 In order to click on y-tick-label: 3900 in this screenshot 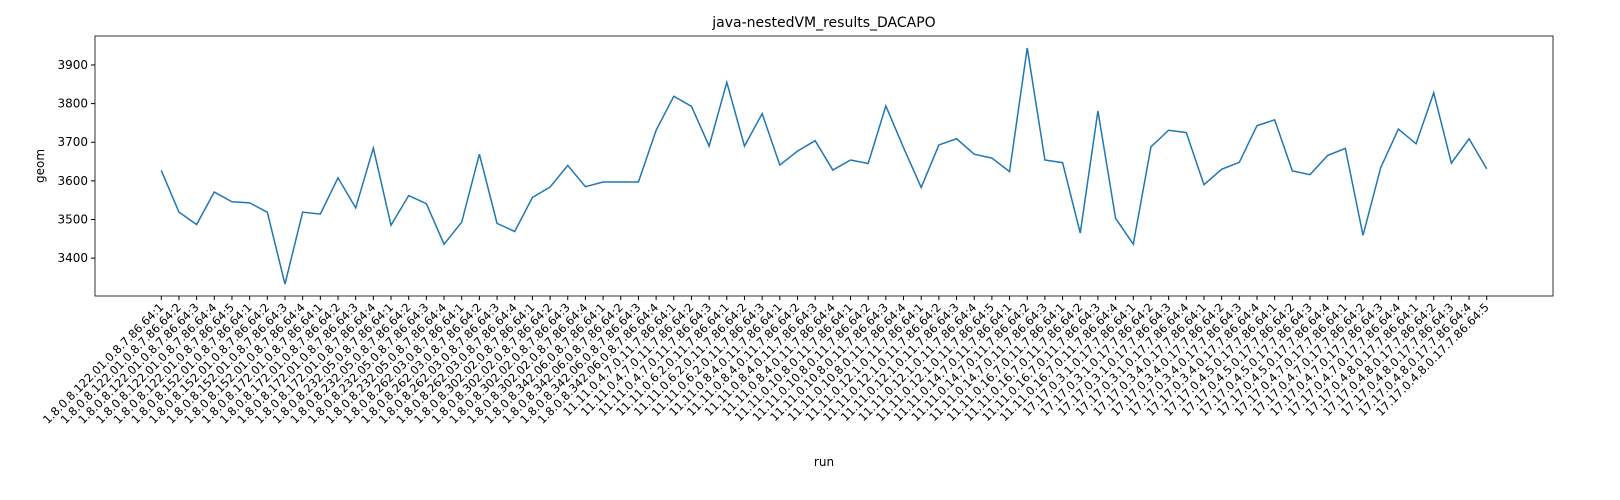, I will do `click(72, 65)`.